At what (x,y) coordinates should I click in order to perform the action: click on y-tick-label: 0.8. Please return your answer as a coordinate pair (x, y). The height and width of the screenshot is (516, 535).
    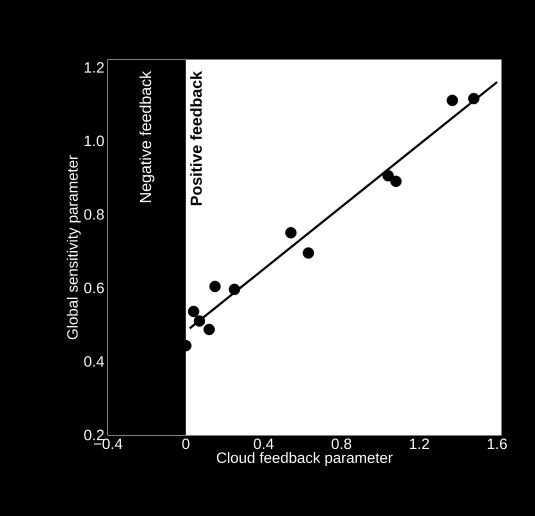
    Looking at the image, I should click on (94, 214).